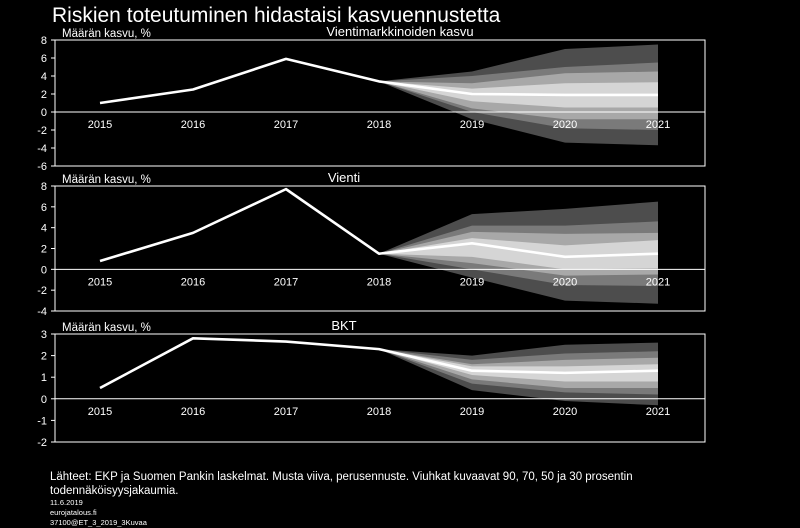 Image resolution: width=800 pixels, height=528 pixels. I want to click on y-tick-label: -6, so click(42, 167).